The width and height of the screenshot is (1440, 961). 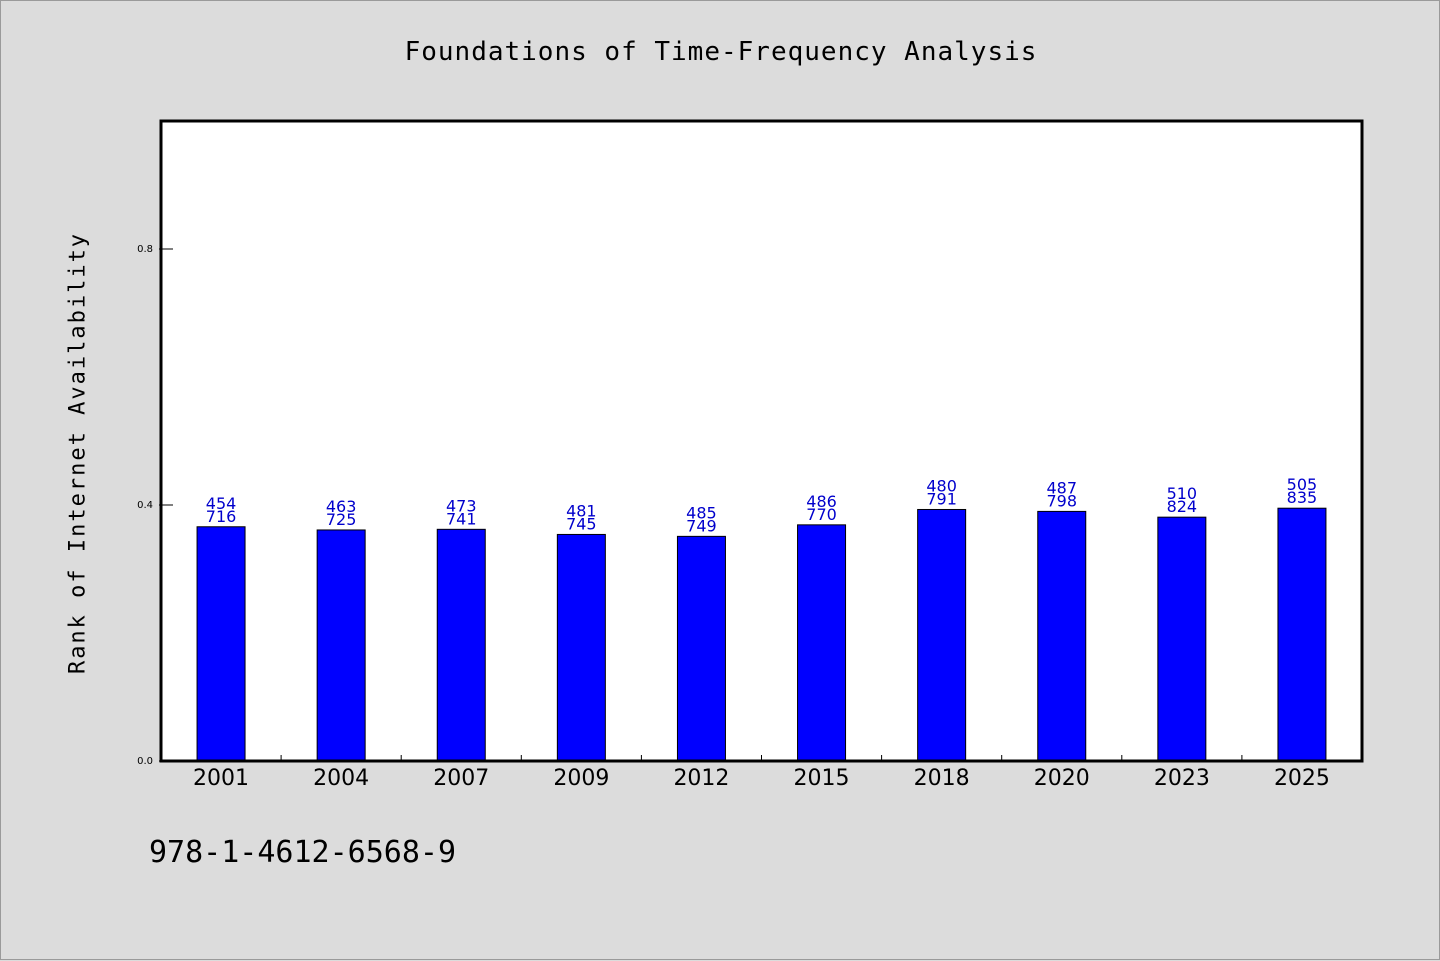 I want to click on data-label: 725, so click(x=341, y=519).